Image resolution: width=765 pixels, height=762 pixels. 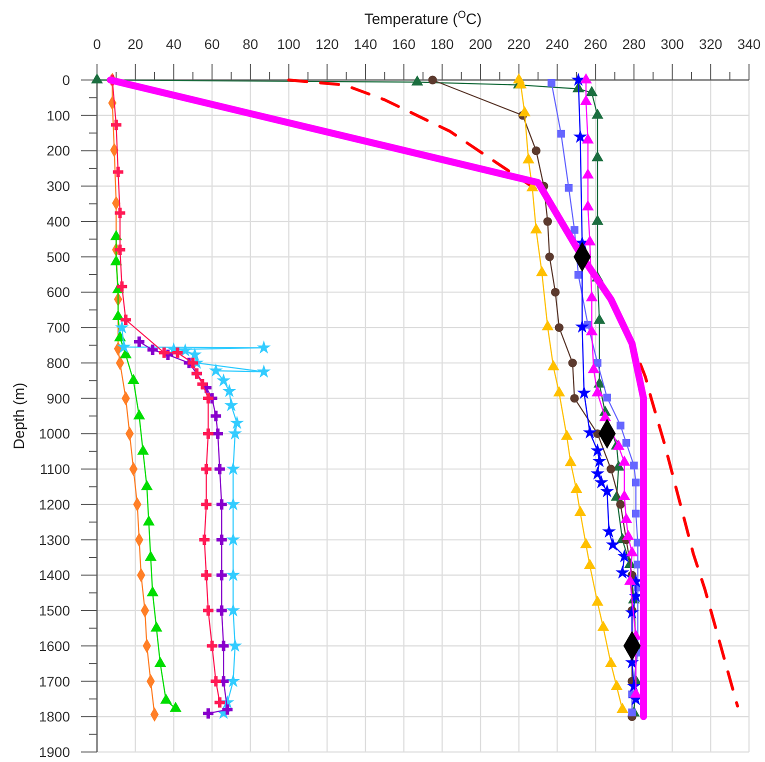 What do you see at coordinates (54, 540) in the screenshot?
I see `y-tick-label: 1300` at bounding box center [54, 540].